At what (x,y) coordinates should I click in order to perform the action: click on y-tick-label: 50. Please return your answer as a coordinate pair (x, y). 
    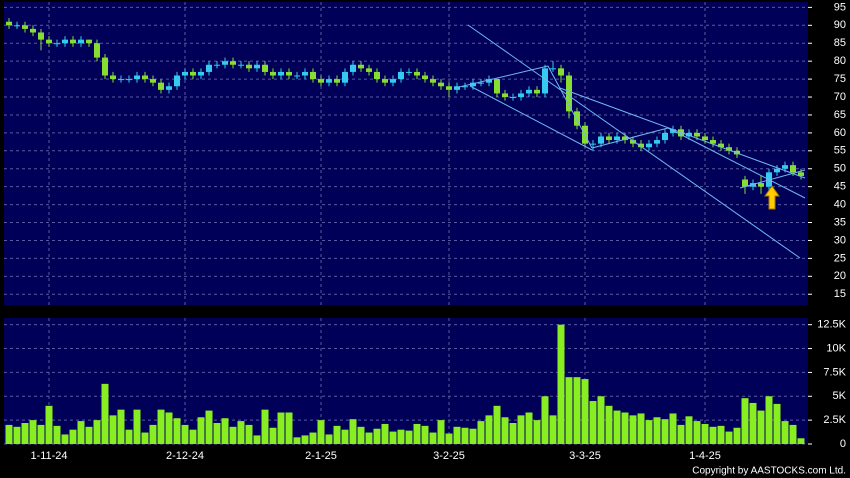
    Looking at the image, I should click on (840, 169).